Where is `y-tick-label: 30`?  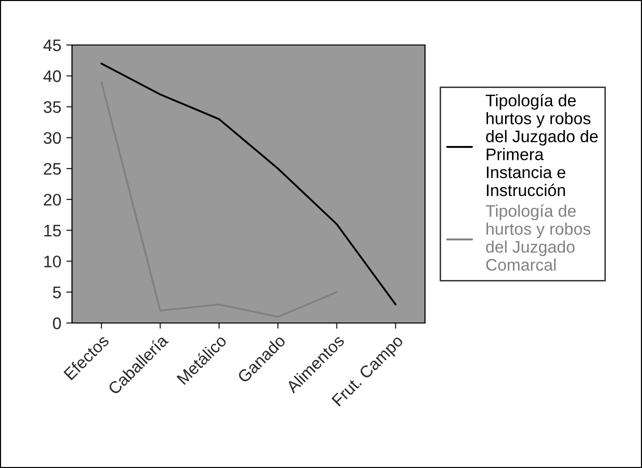 y-tick-label: 30 is located at coordinates (52, 138).